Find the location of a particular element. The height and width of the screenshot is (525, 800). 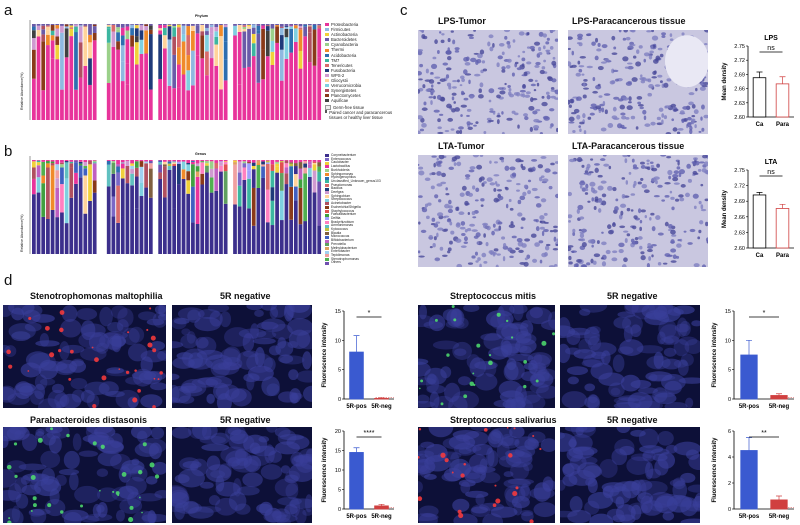

legend-item: Verrucomicrobia is located at coordinates (343, 85).